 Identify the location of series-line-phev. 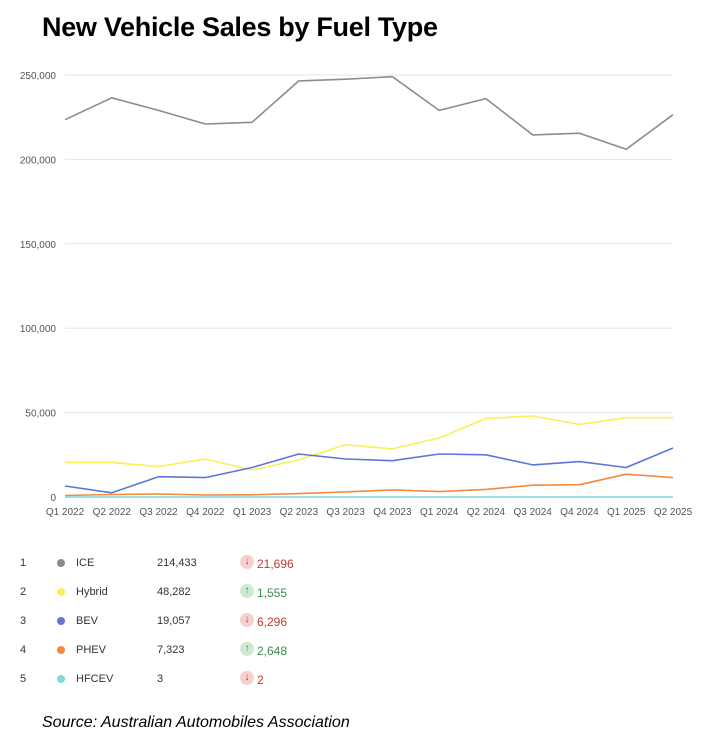
(369, 485).